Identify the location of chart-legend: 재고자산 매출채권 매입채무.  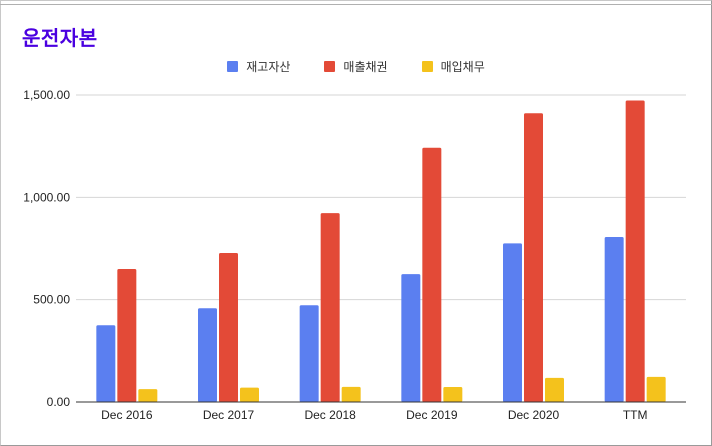
(356, 66).